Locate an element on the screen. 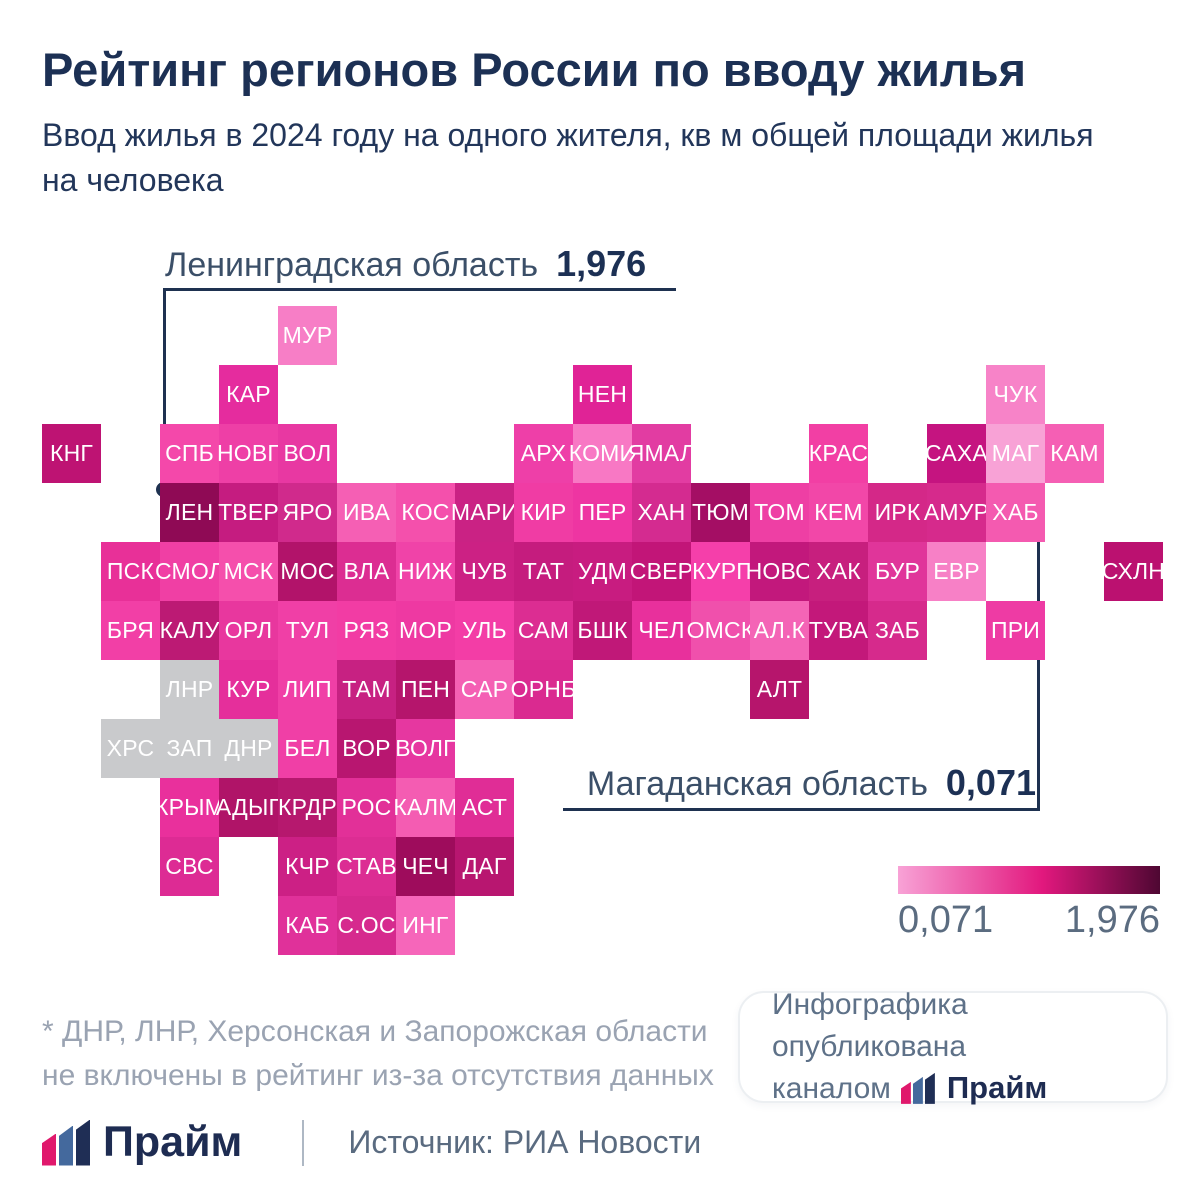 This screenshot has width=1200, height=1200. map-tile-label: ЧУВ is located at coordinates (484, 571).